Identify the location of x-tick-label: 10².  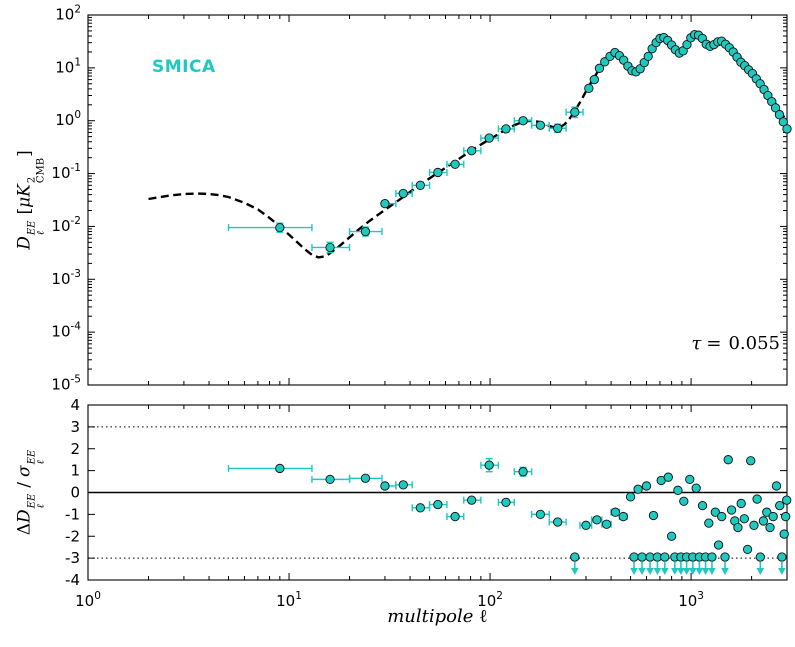
(490, 600).